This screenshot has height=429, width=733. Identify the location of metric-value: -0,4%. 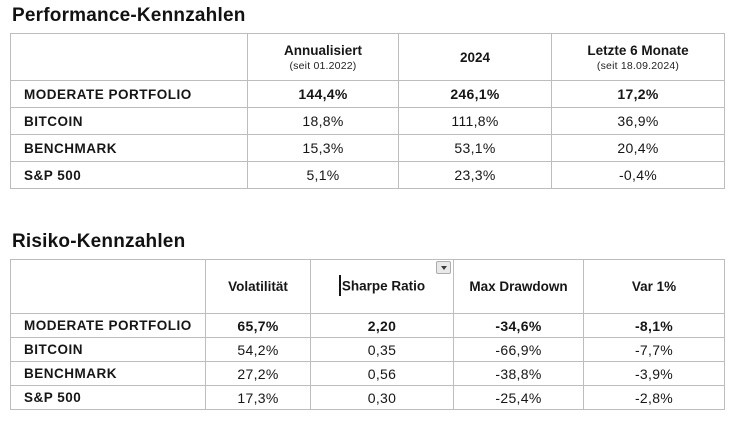
(638, 175).